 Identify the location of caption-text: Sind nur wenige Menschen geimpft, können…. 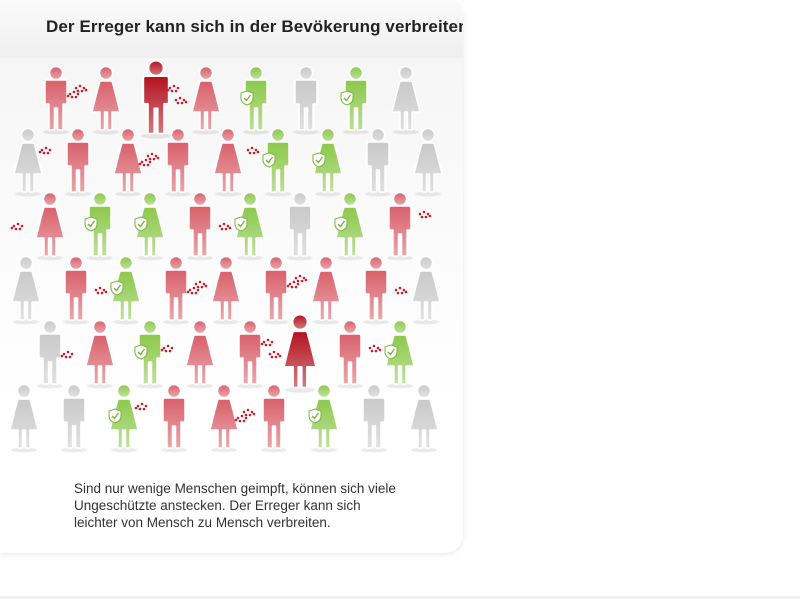
(235, 505).